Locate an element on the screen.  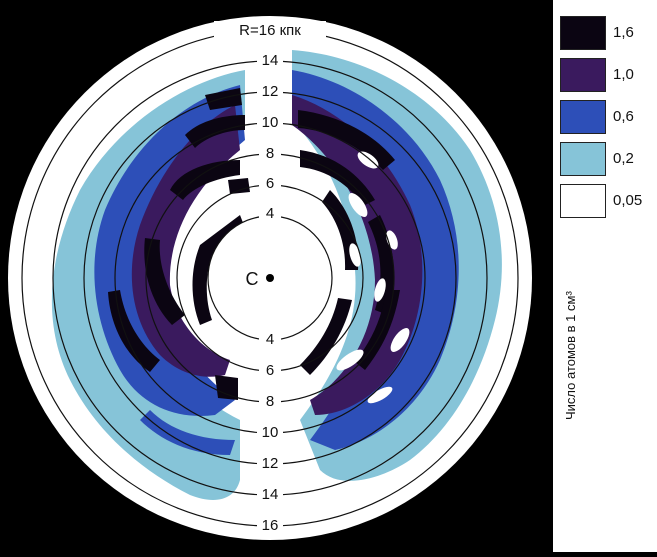
ring-labels-top: 4 6 8 10 12 14 R=16 кпк is located at coordinates (270, 121).